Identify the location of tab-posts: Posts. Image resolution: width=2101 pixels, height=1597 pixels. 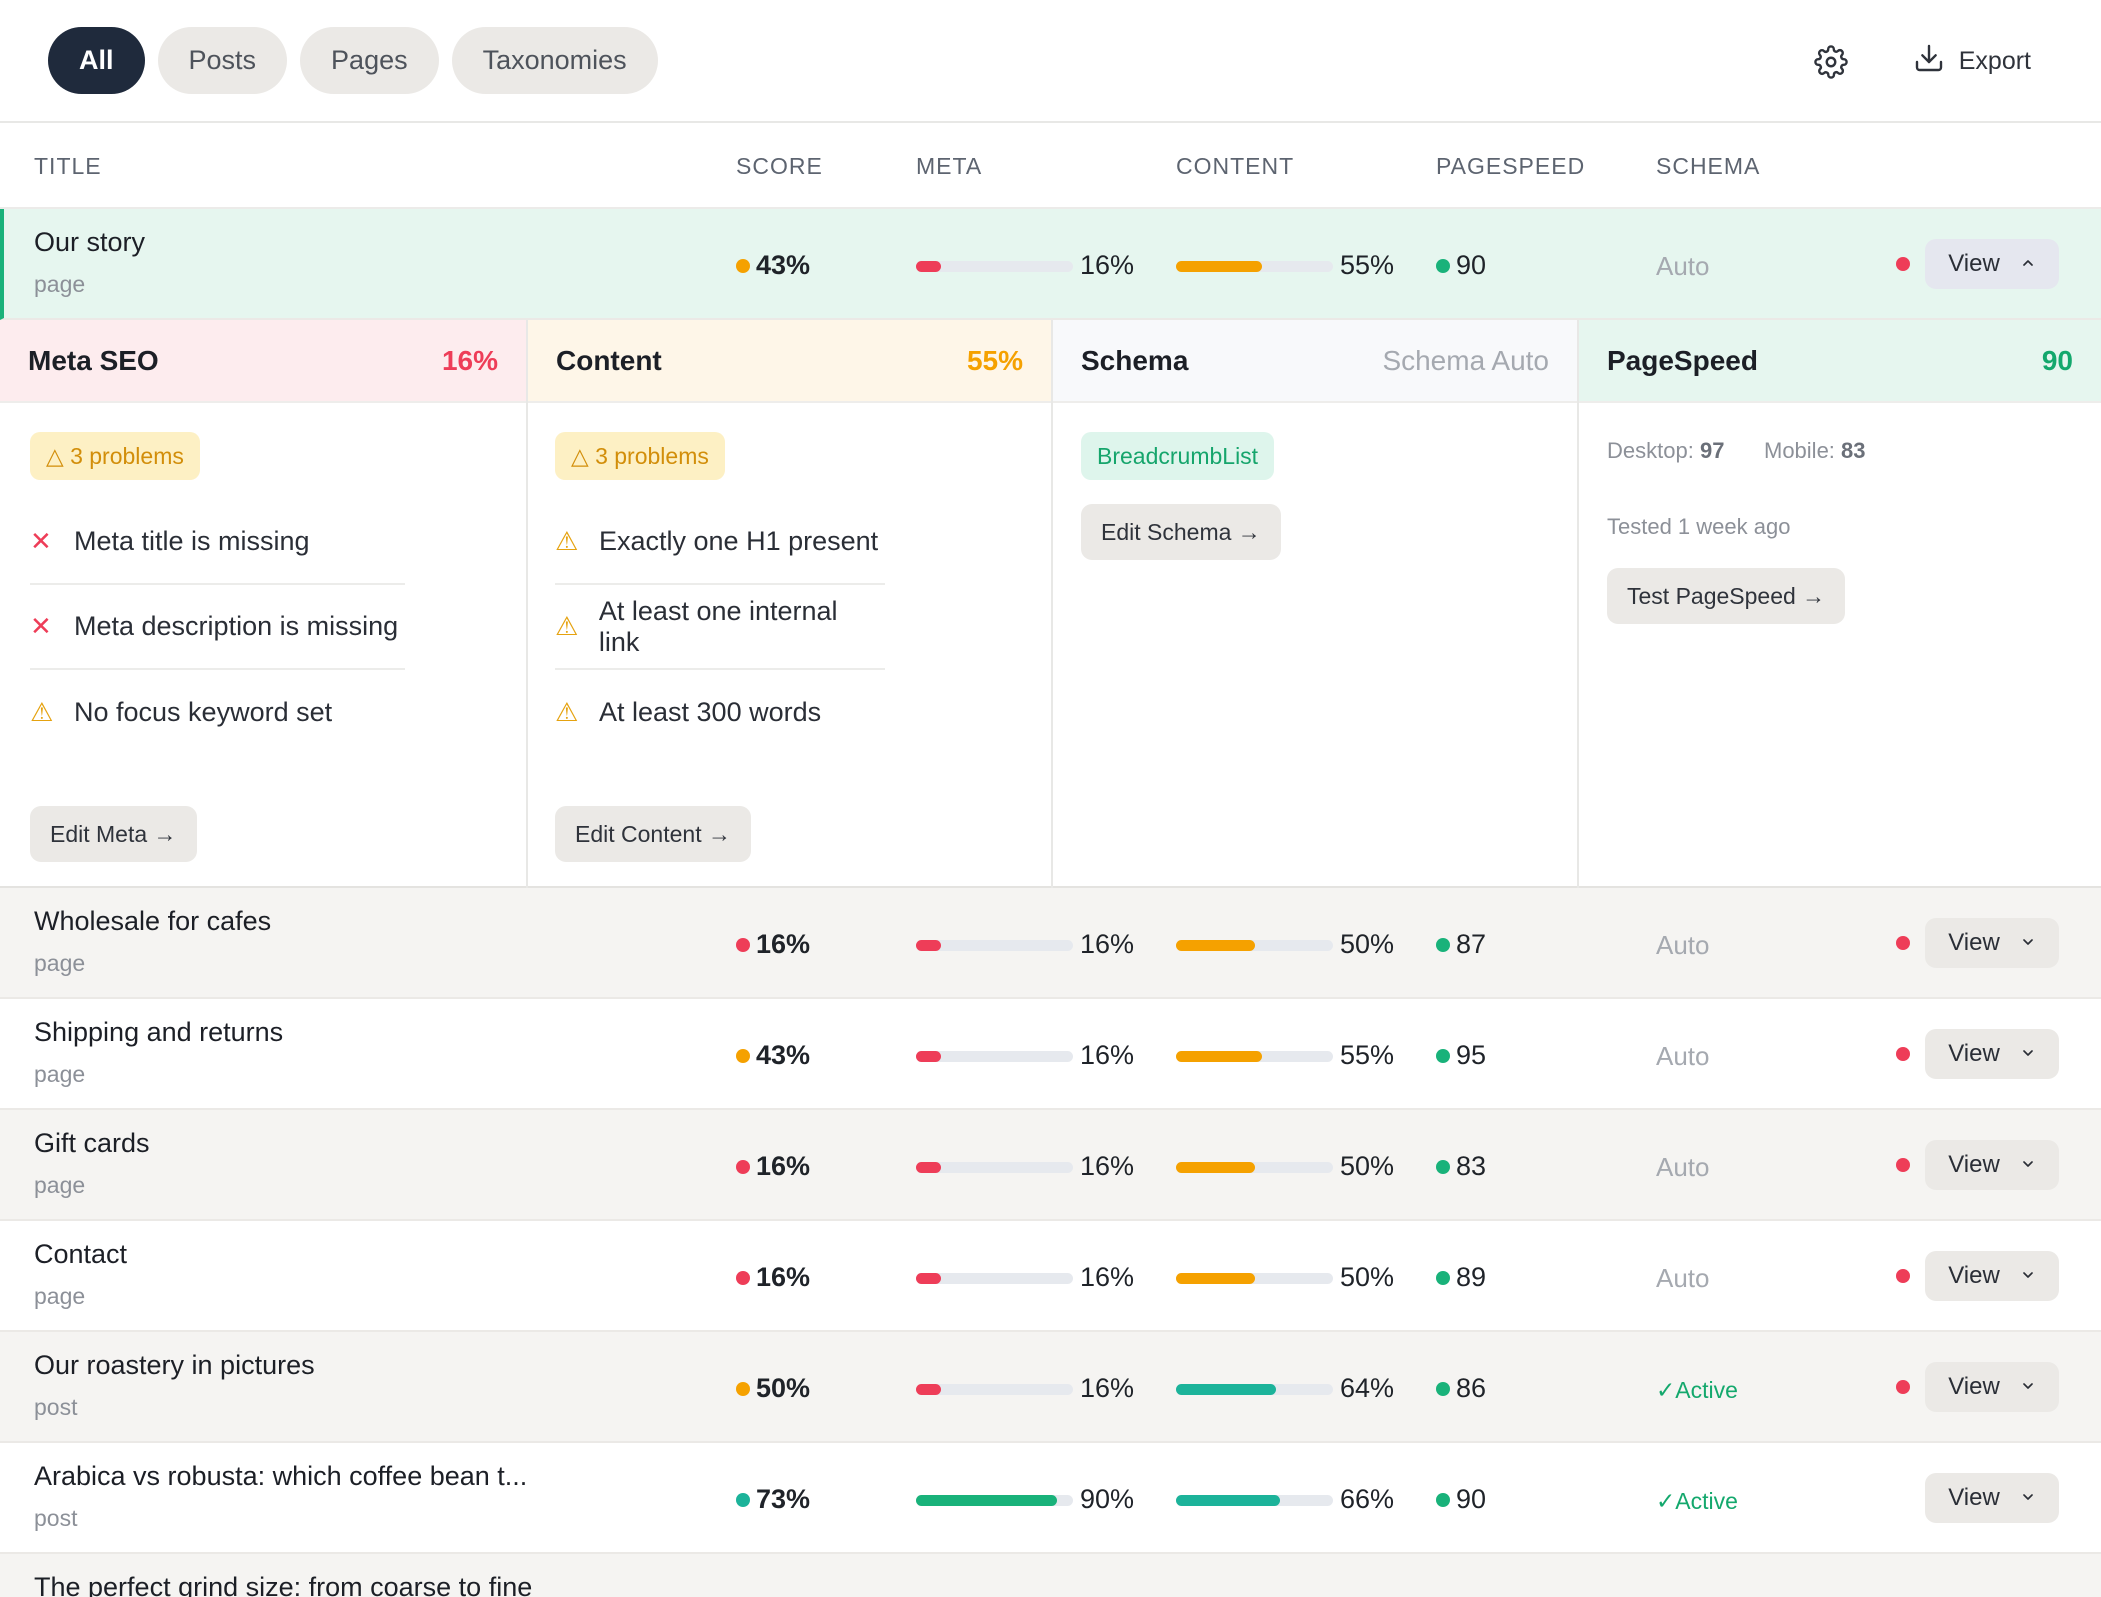
(222, 60).